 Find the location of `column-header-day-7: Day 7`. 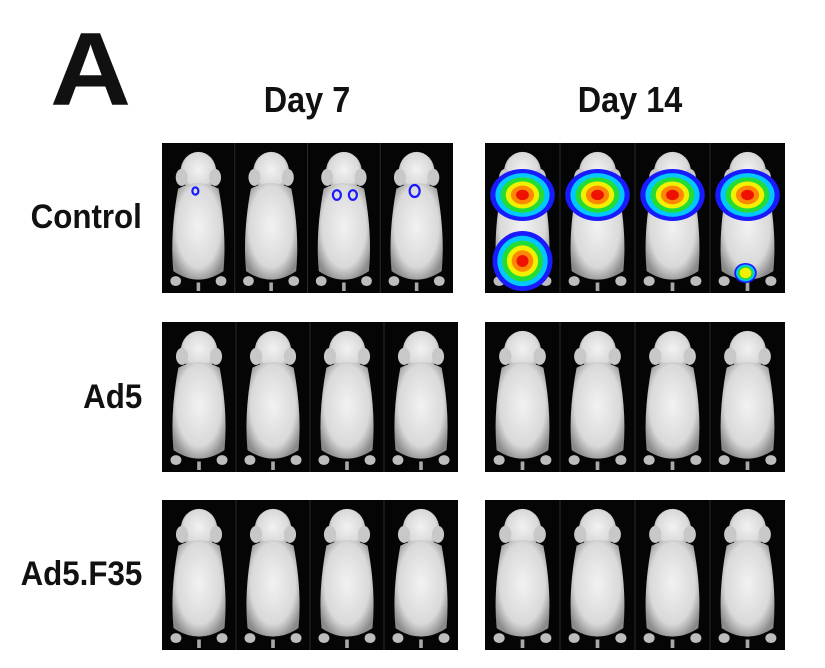

column-header-day-7: Day 7 is located at coordinates (307, 99).